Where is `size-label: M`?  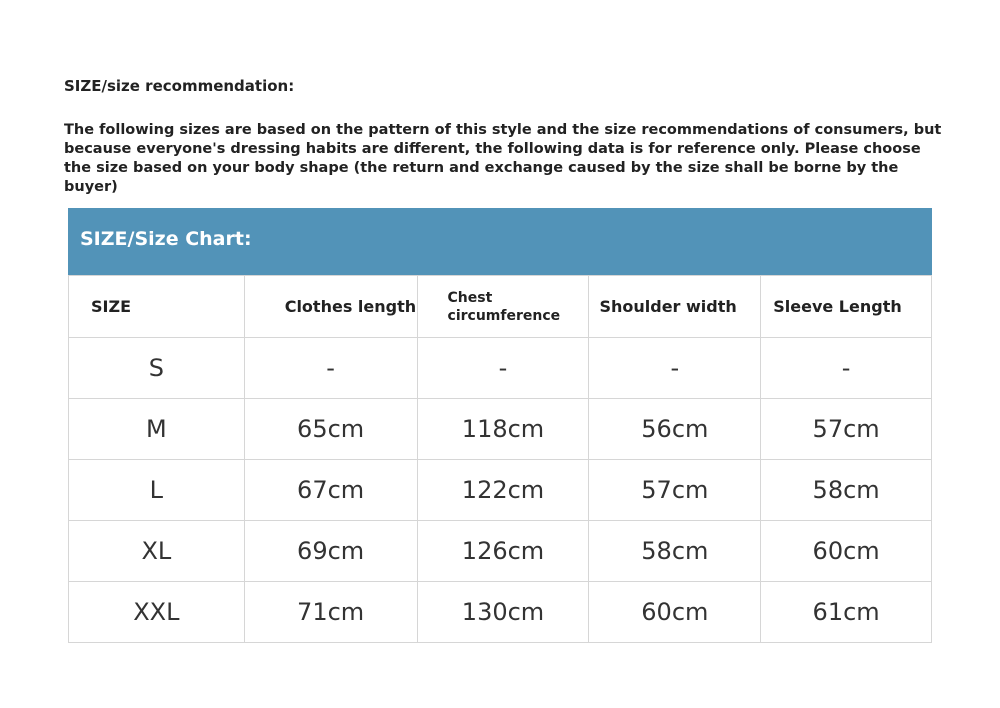 size-label: M is located at coordinates (156, 429).